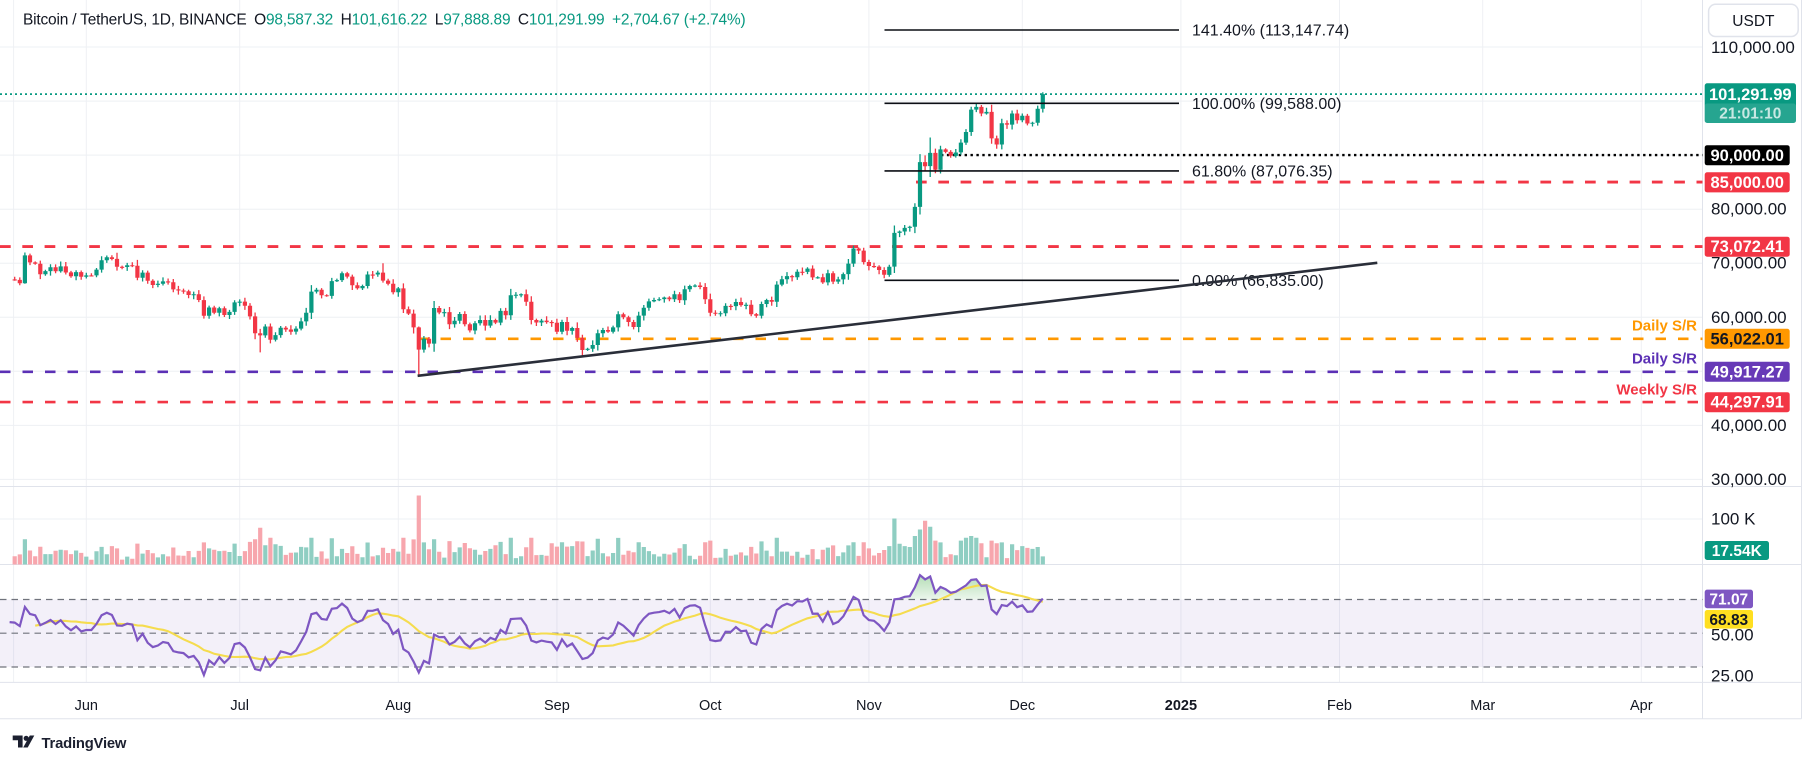 This screenshot has height=769, width=1814. I want to click on svg-text: 90,000.00, so click(1746, 156).